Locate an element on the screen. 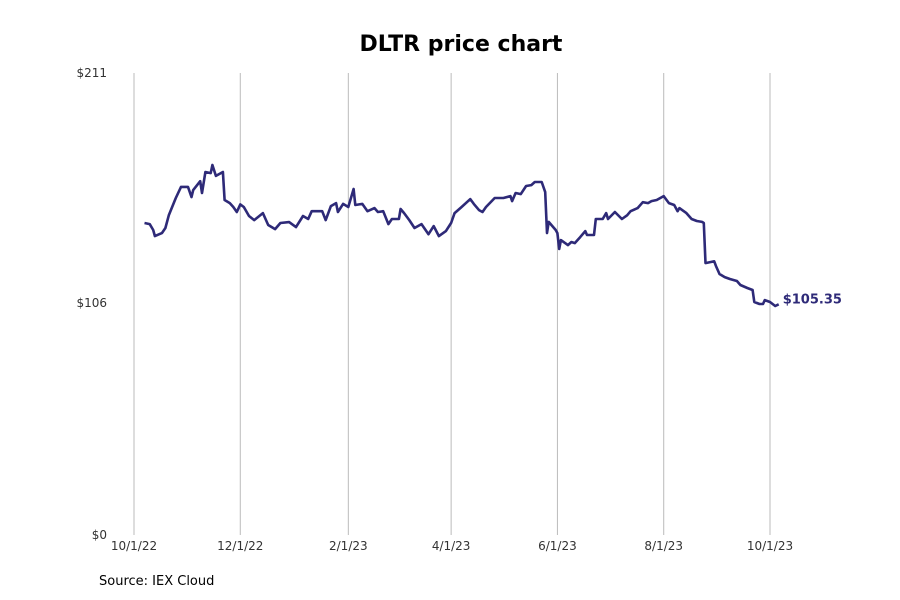 The height and width of the screenshot is (600, 900). source-note: Source: IEX Cloud is located at coordinates (157, 581).